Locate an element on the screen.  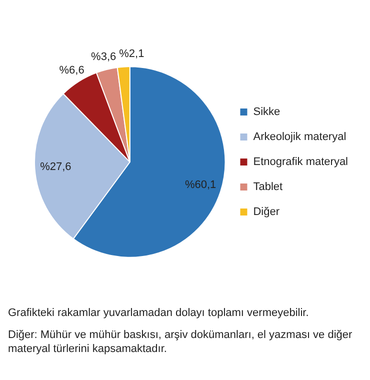
legend-label: Sikke is located at coordinates (266, 112).